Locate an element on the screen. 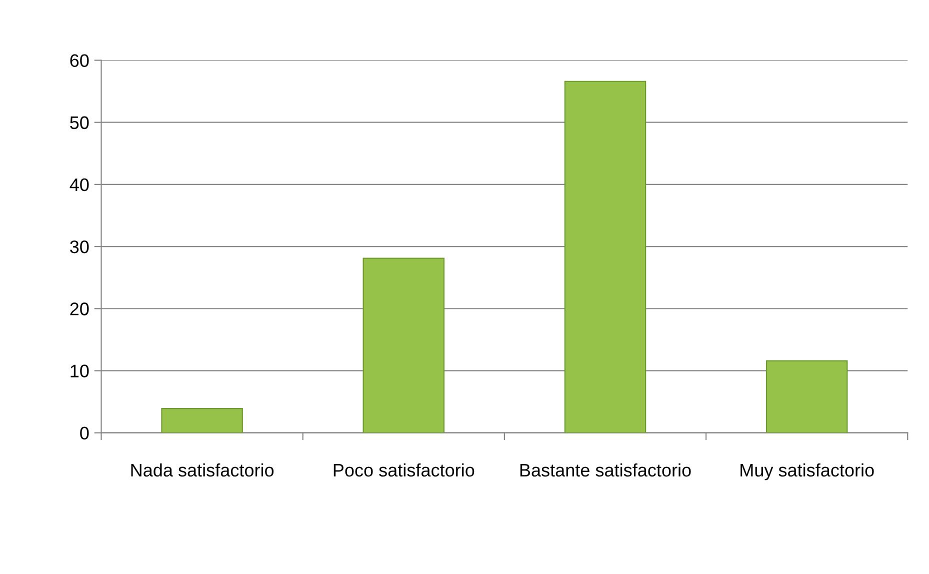  x-tick-label: Poco satisfactorio is located at coordinates (404, 470).